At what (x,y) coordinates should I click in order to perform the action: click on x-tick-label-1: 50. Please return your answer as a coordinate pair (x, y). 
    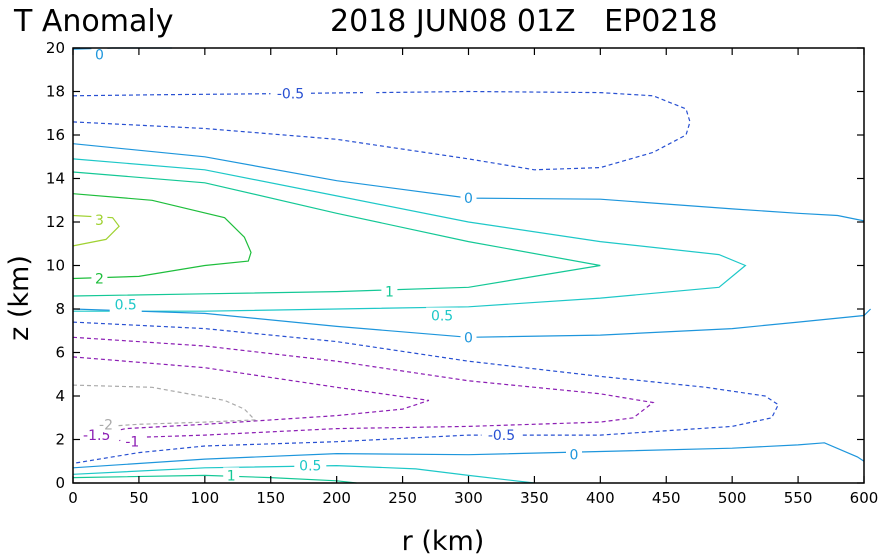
    Looking at the image, I should click on (138, 498).